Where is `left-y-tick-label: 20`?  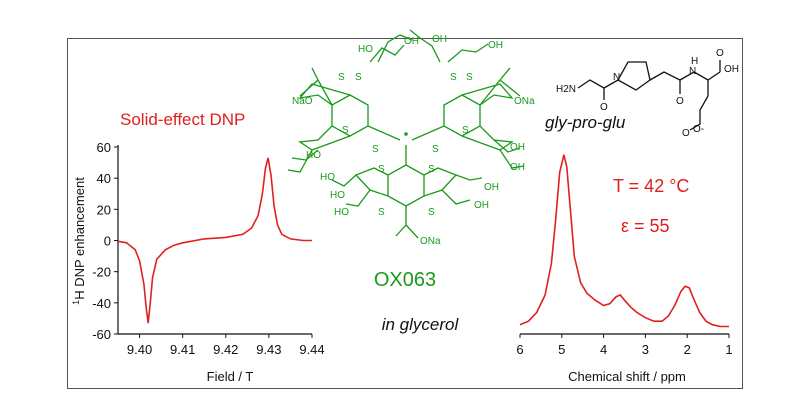 left-y-tick-label: 20 is located at coordinates (104, 209).